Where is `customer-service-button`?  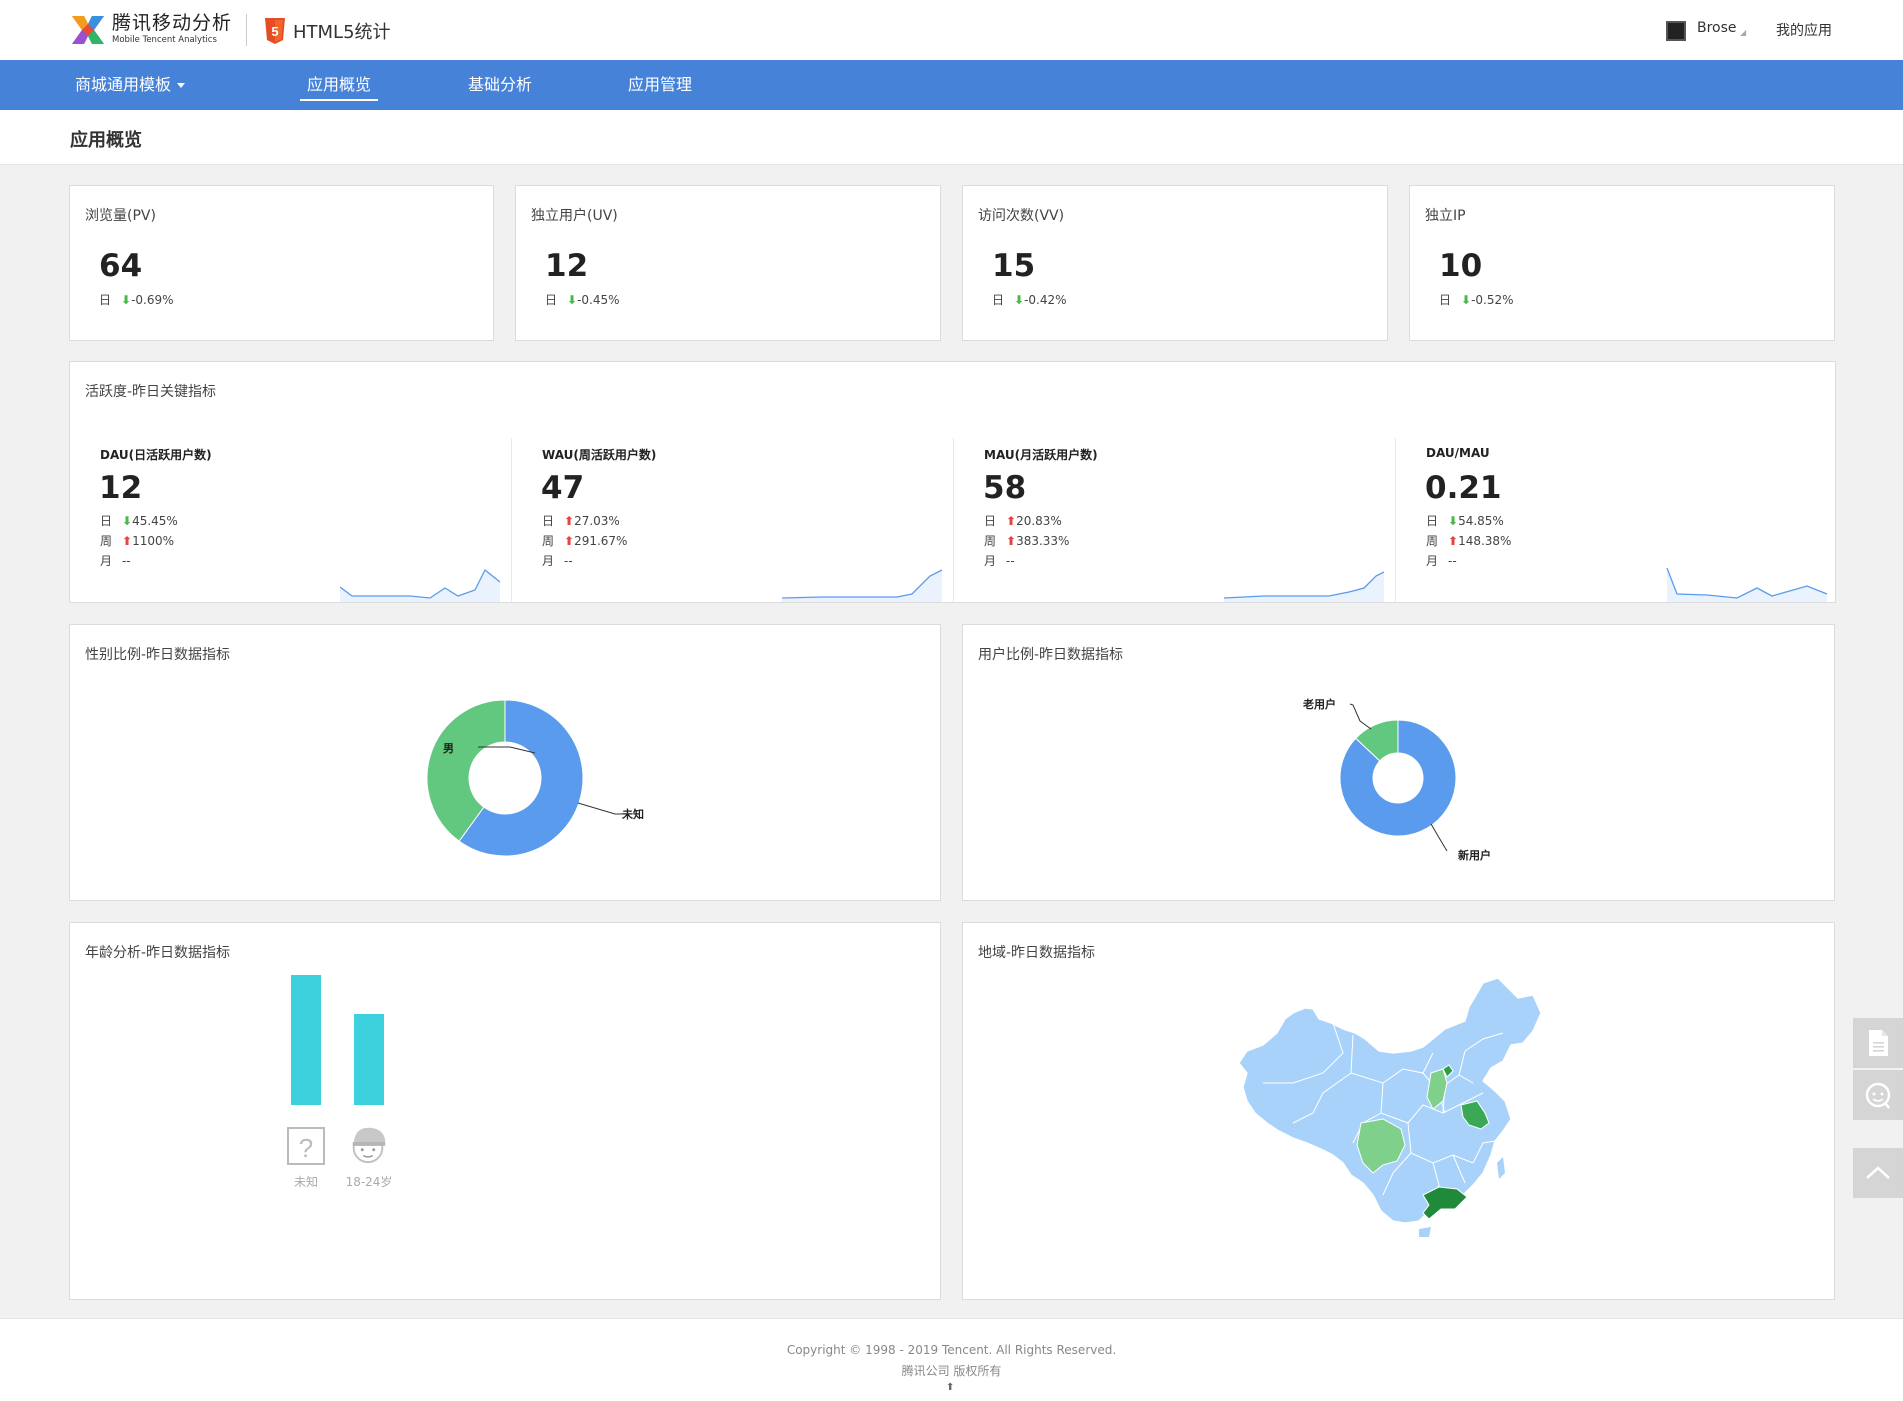 customer-service-button is located at coordinates (1878, 1095).